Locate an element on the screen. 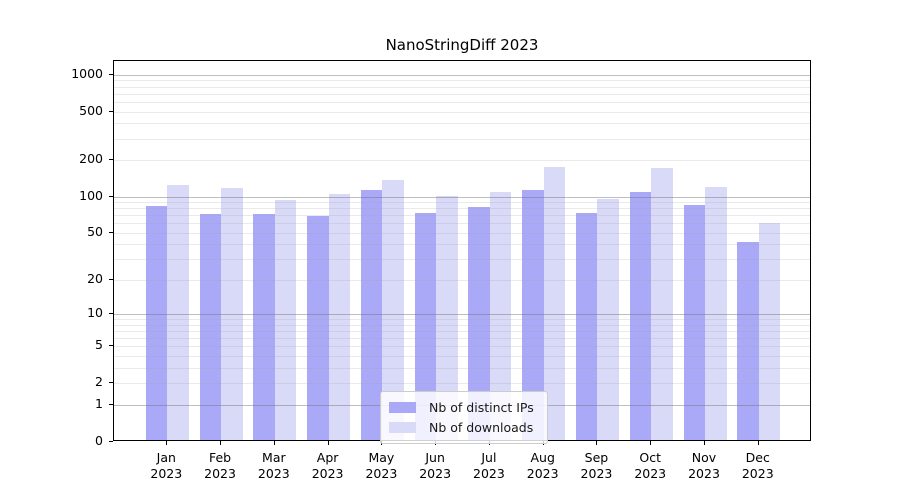 The image size is (900, 500). y-tick-label-2: 2 is located at coordinates (99, 382).